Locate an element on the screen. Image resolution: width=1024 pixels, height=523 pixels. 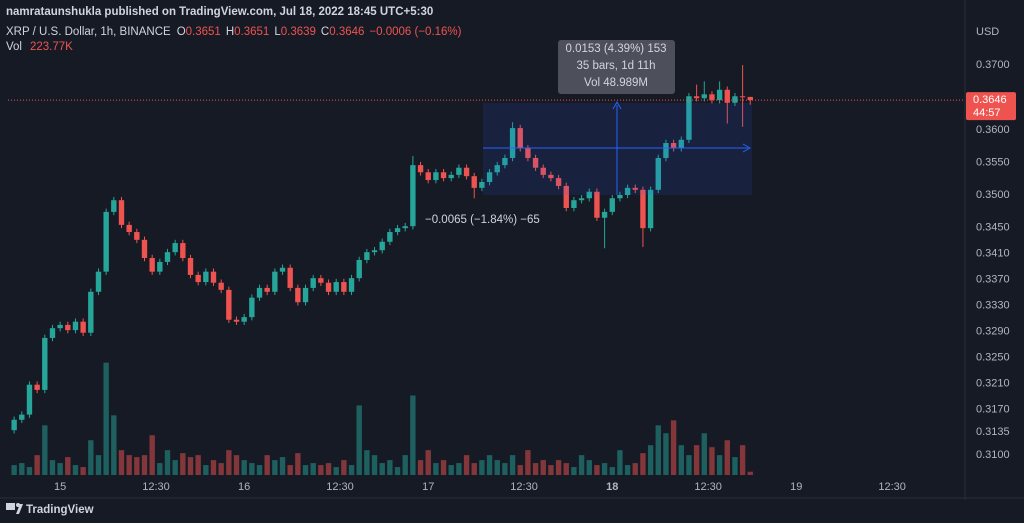
last-price-label: 0.3646 is located at coordinates (990, 100).